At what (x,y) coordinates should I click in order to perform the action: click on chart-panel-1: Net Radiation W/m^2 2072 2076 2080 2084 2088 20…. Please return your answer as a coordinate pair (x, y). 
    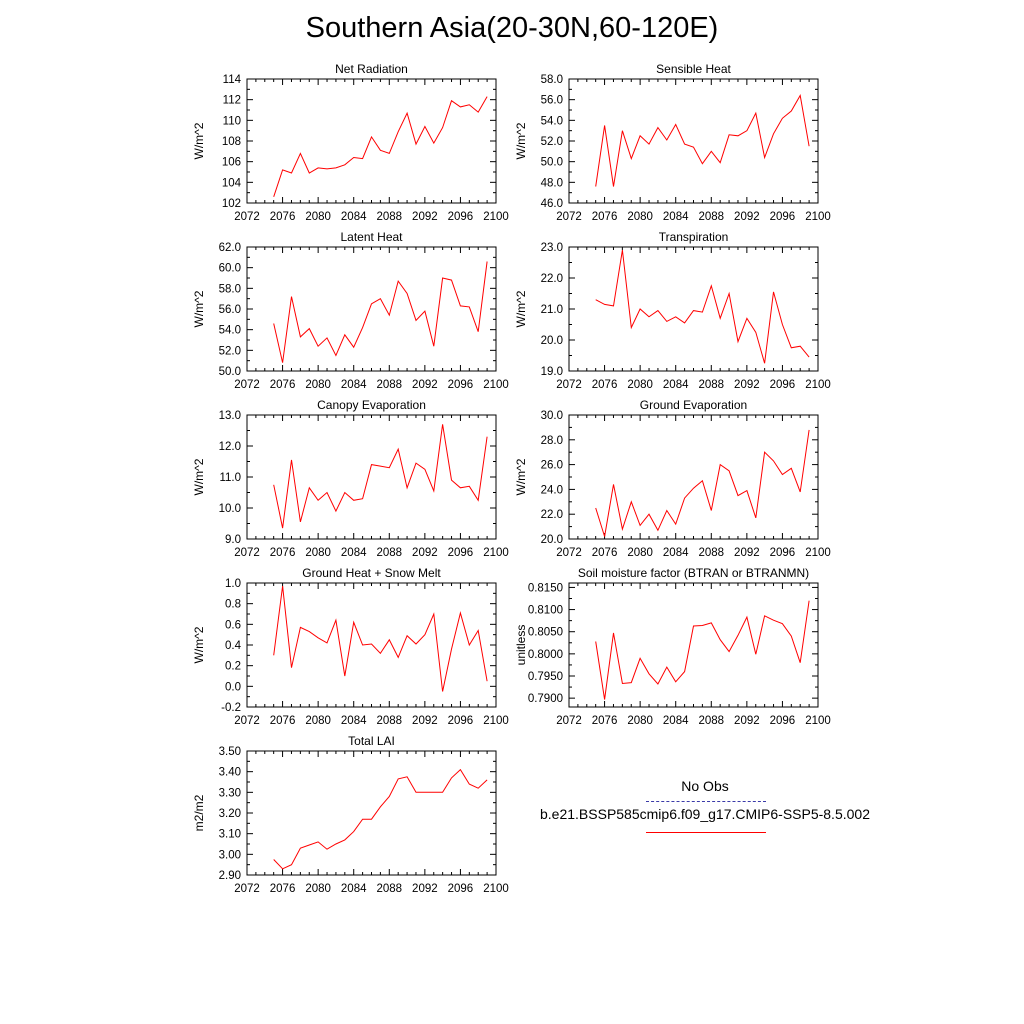
    Looking at the image, I should click on (350, 142).